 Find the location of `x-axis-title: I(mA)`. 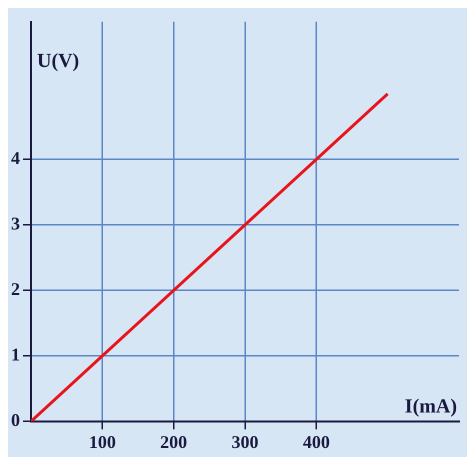

x-axis-title: I(mA) is located at coordinates (430, 407).